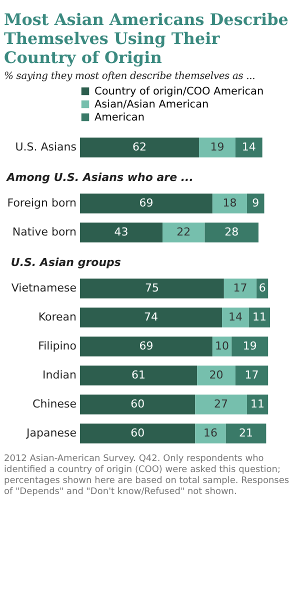 This screenshot has height=597, width=294. I want to click on data-label: 43, so click(121, 232).